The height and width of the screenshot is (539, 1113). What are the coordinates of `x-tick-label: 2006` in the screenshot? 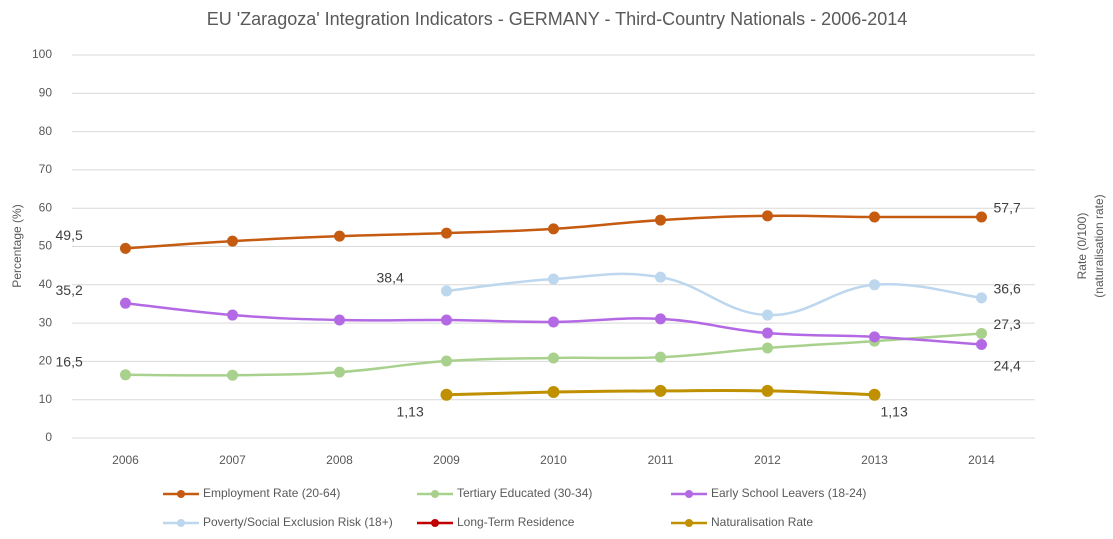 It's located at (125, 460).